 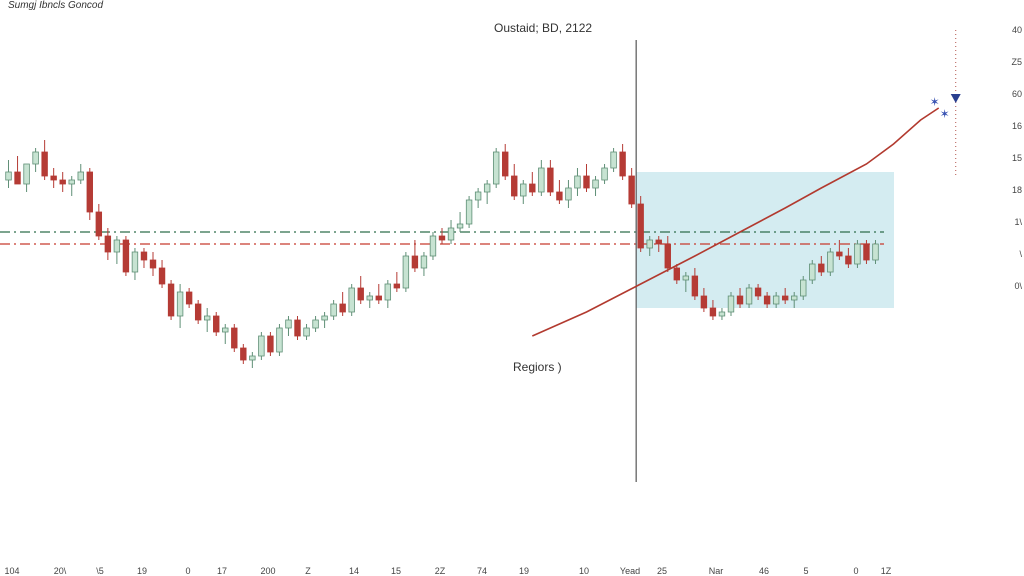 What do you see at coordinates (56, 5) in the screenshot?
I see `chart-title: Sumgj Ibncls Goncod` at bounding box center [56, 5].